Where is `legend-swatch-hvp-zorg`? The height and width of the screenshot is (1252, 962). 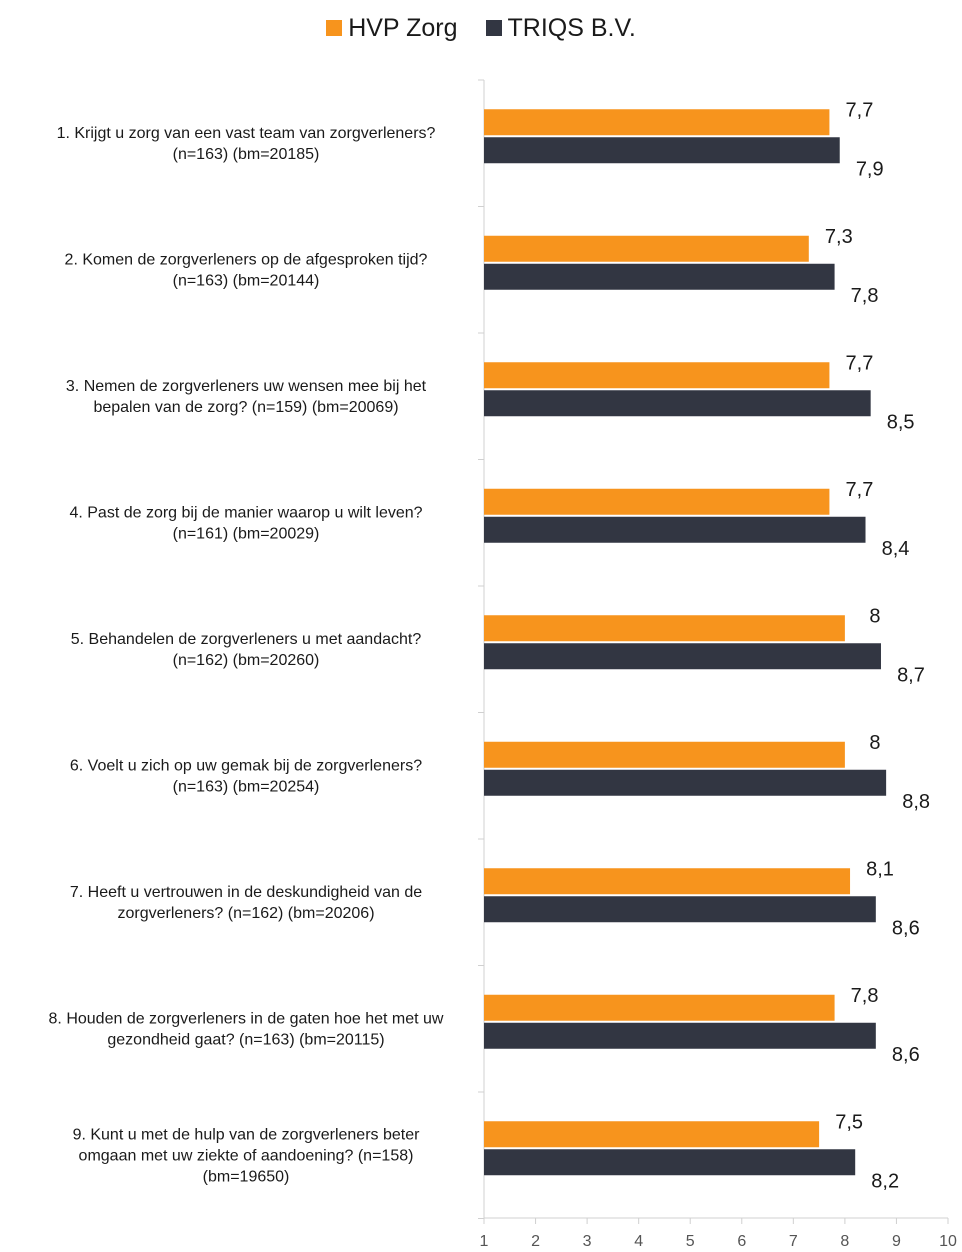 legend-swatch-hvp-zorg is located at coordinates (334, 28).